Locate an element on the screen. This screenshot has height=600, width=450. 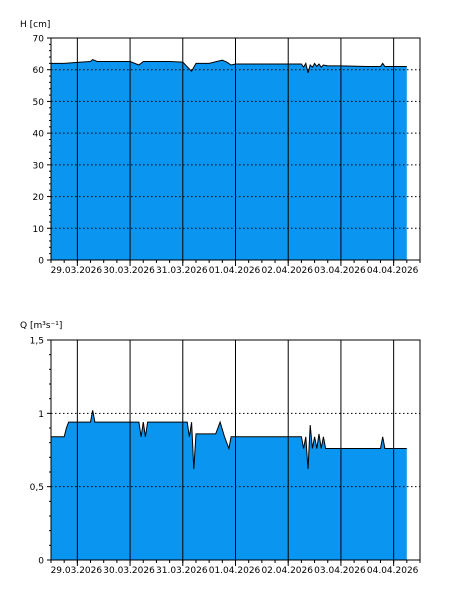
y-tick-label: 40 is located at coordinates (39, 135).